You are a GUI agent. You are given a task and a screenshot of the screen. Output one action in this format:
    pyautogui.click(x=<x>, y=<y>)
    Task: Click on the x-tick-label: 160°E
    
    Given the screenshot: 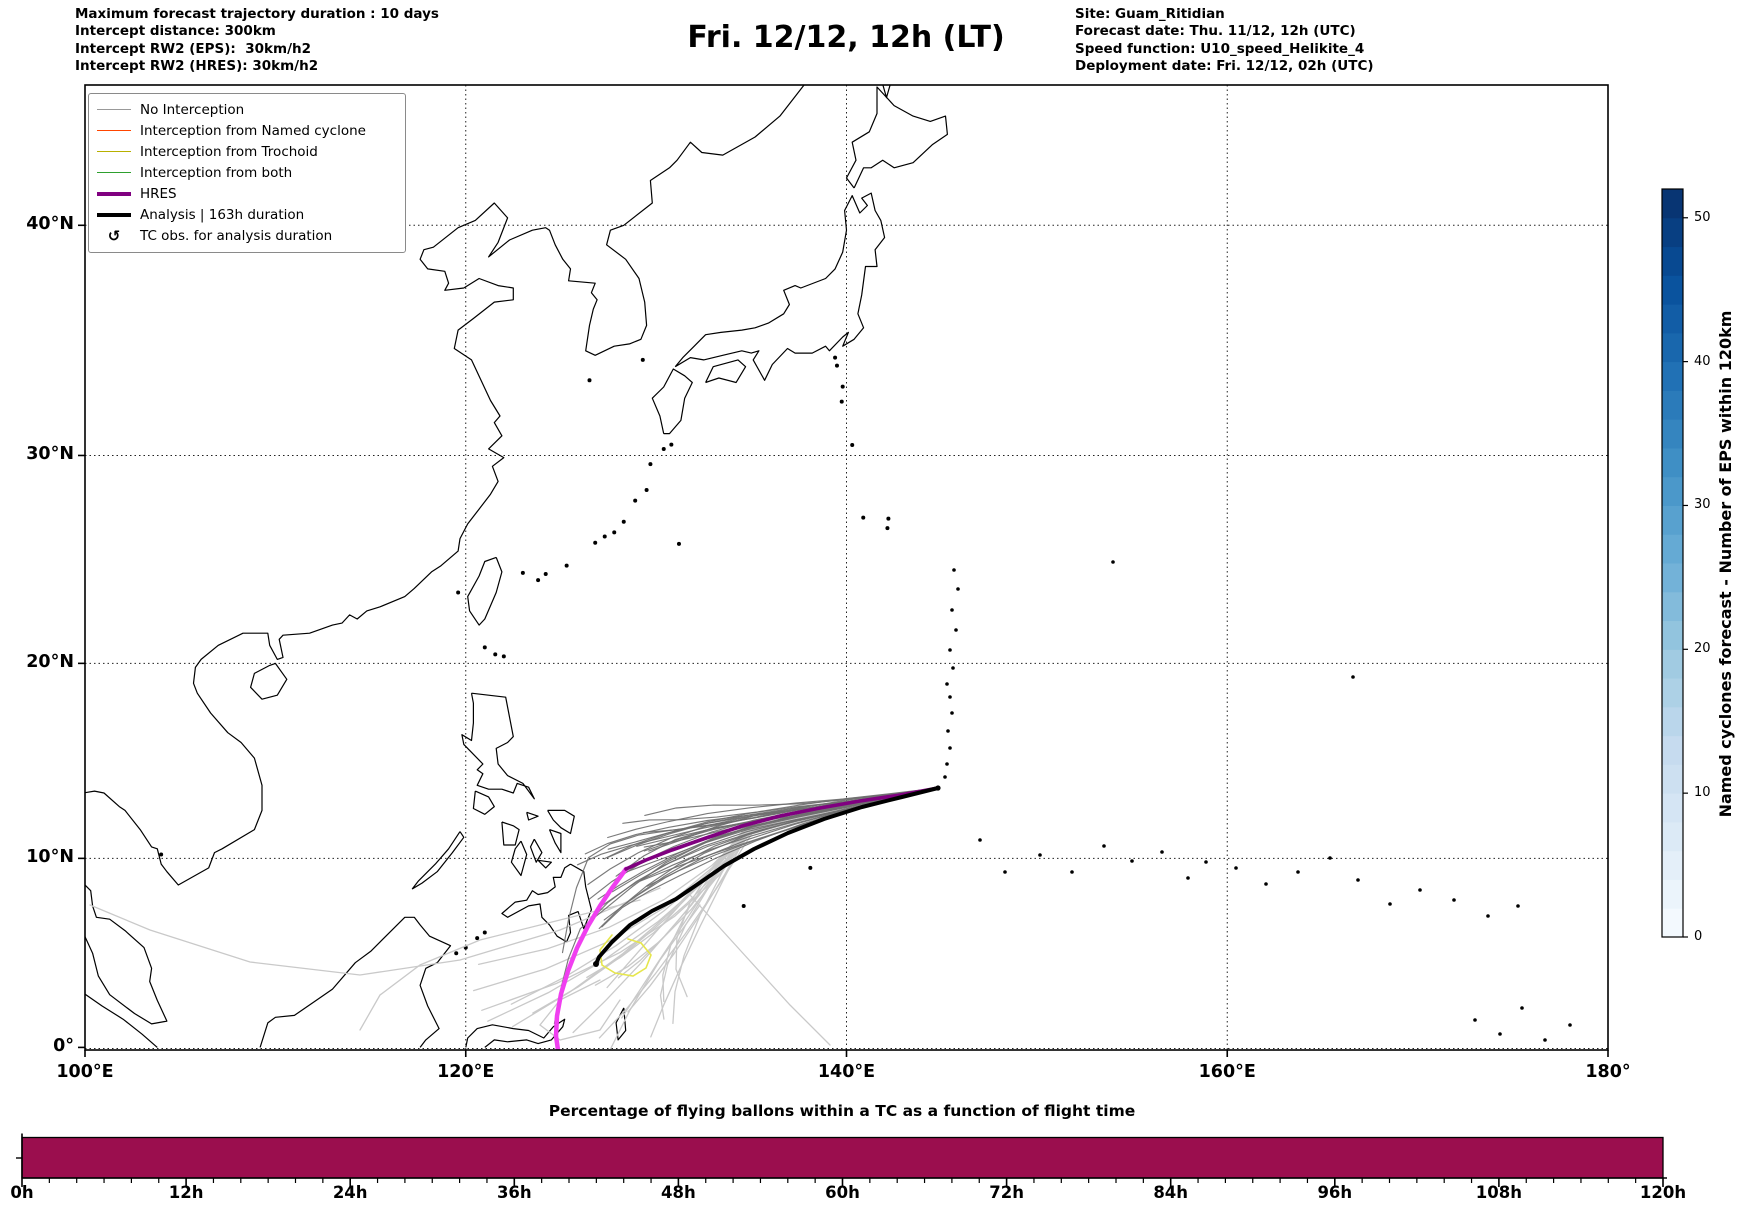 What is the action you would take?
    pyautogui.click(x=1227, y=1072)
    